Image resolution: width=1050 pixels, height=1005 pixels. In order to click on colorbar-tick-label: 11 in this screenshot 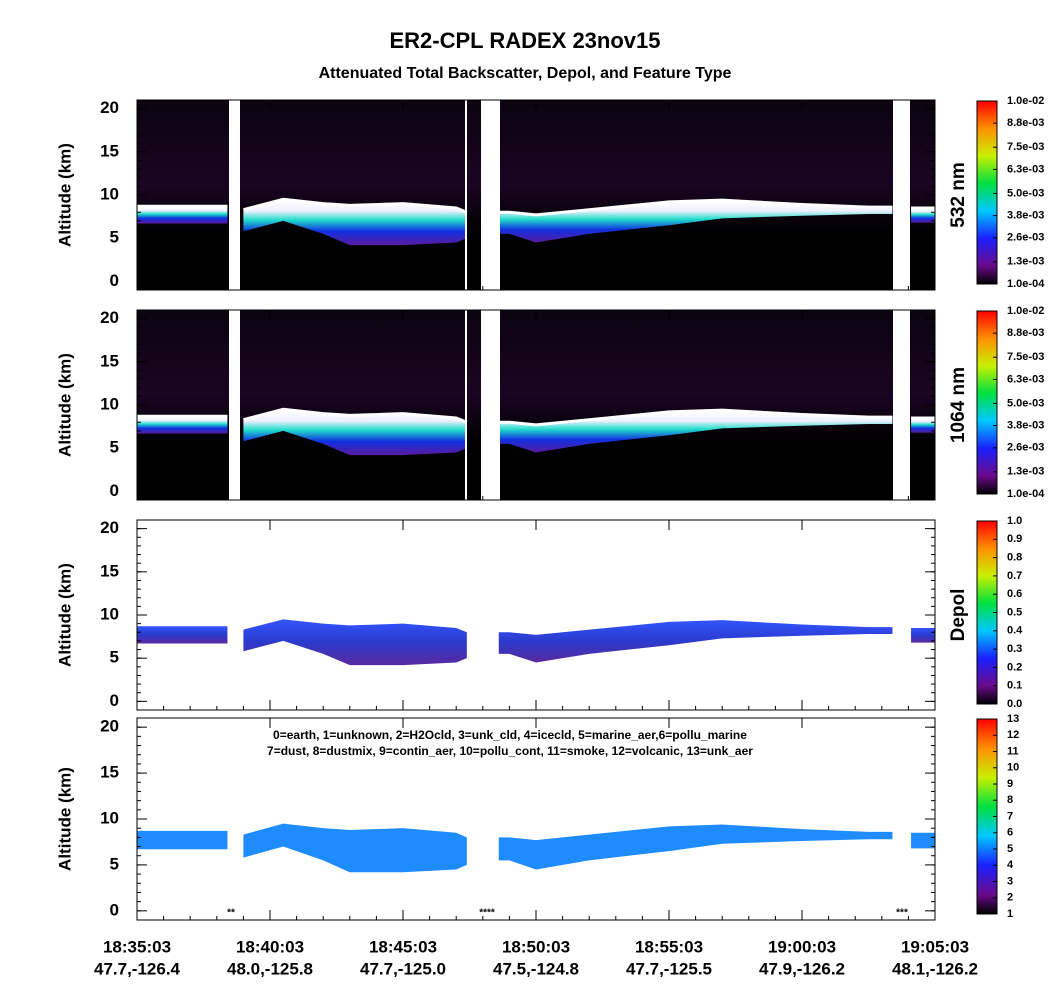, I will do `click(1013, 751)`.